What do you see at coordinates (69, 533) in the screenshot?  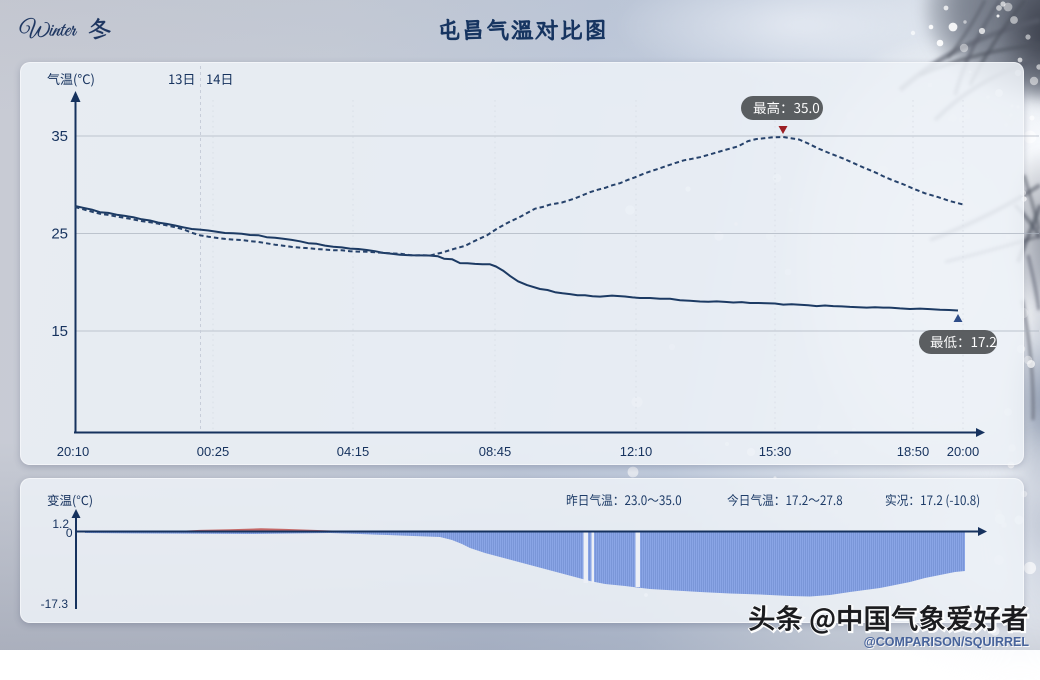 I see `svg-text: 0` at bounding box center [69, 533].